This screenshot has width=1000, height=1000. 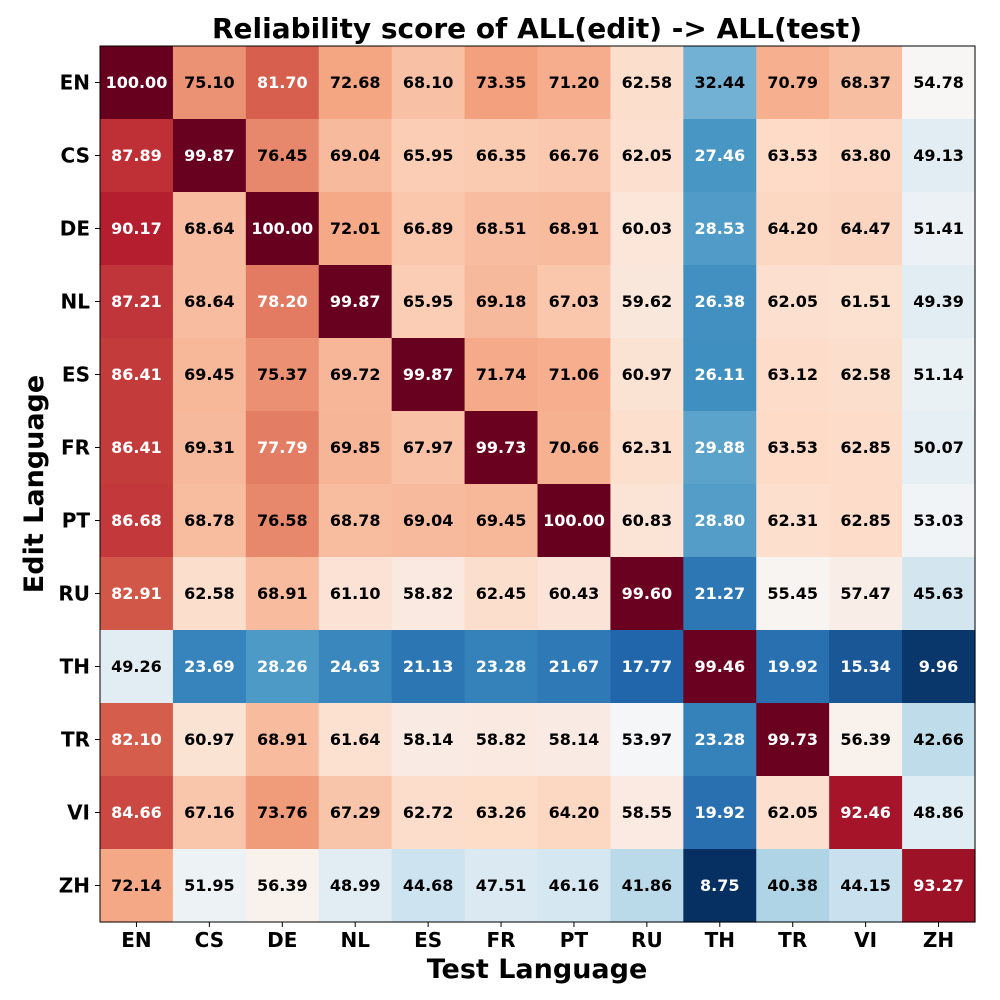 I want to click on cell-value-label: 17.77, so click(x=647, y=666).